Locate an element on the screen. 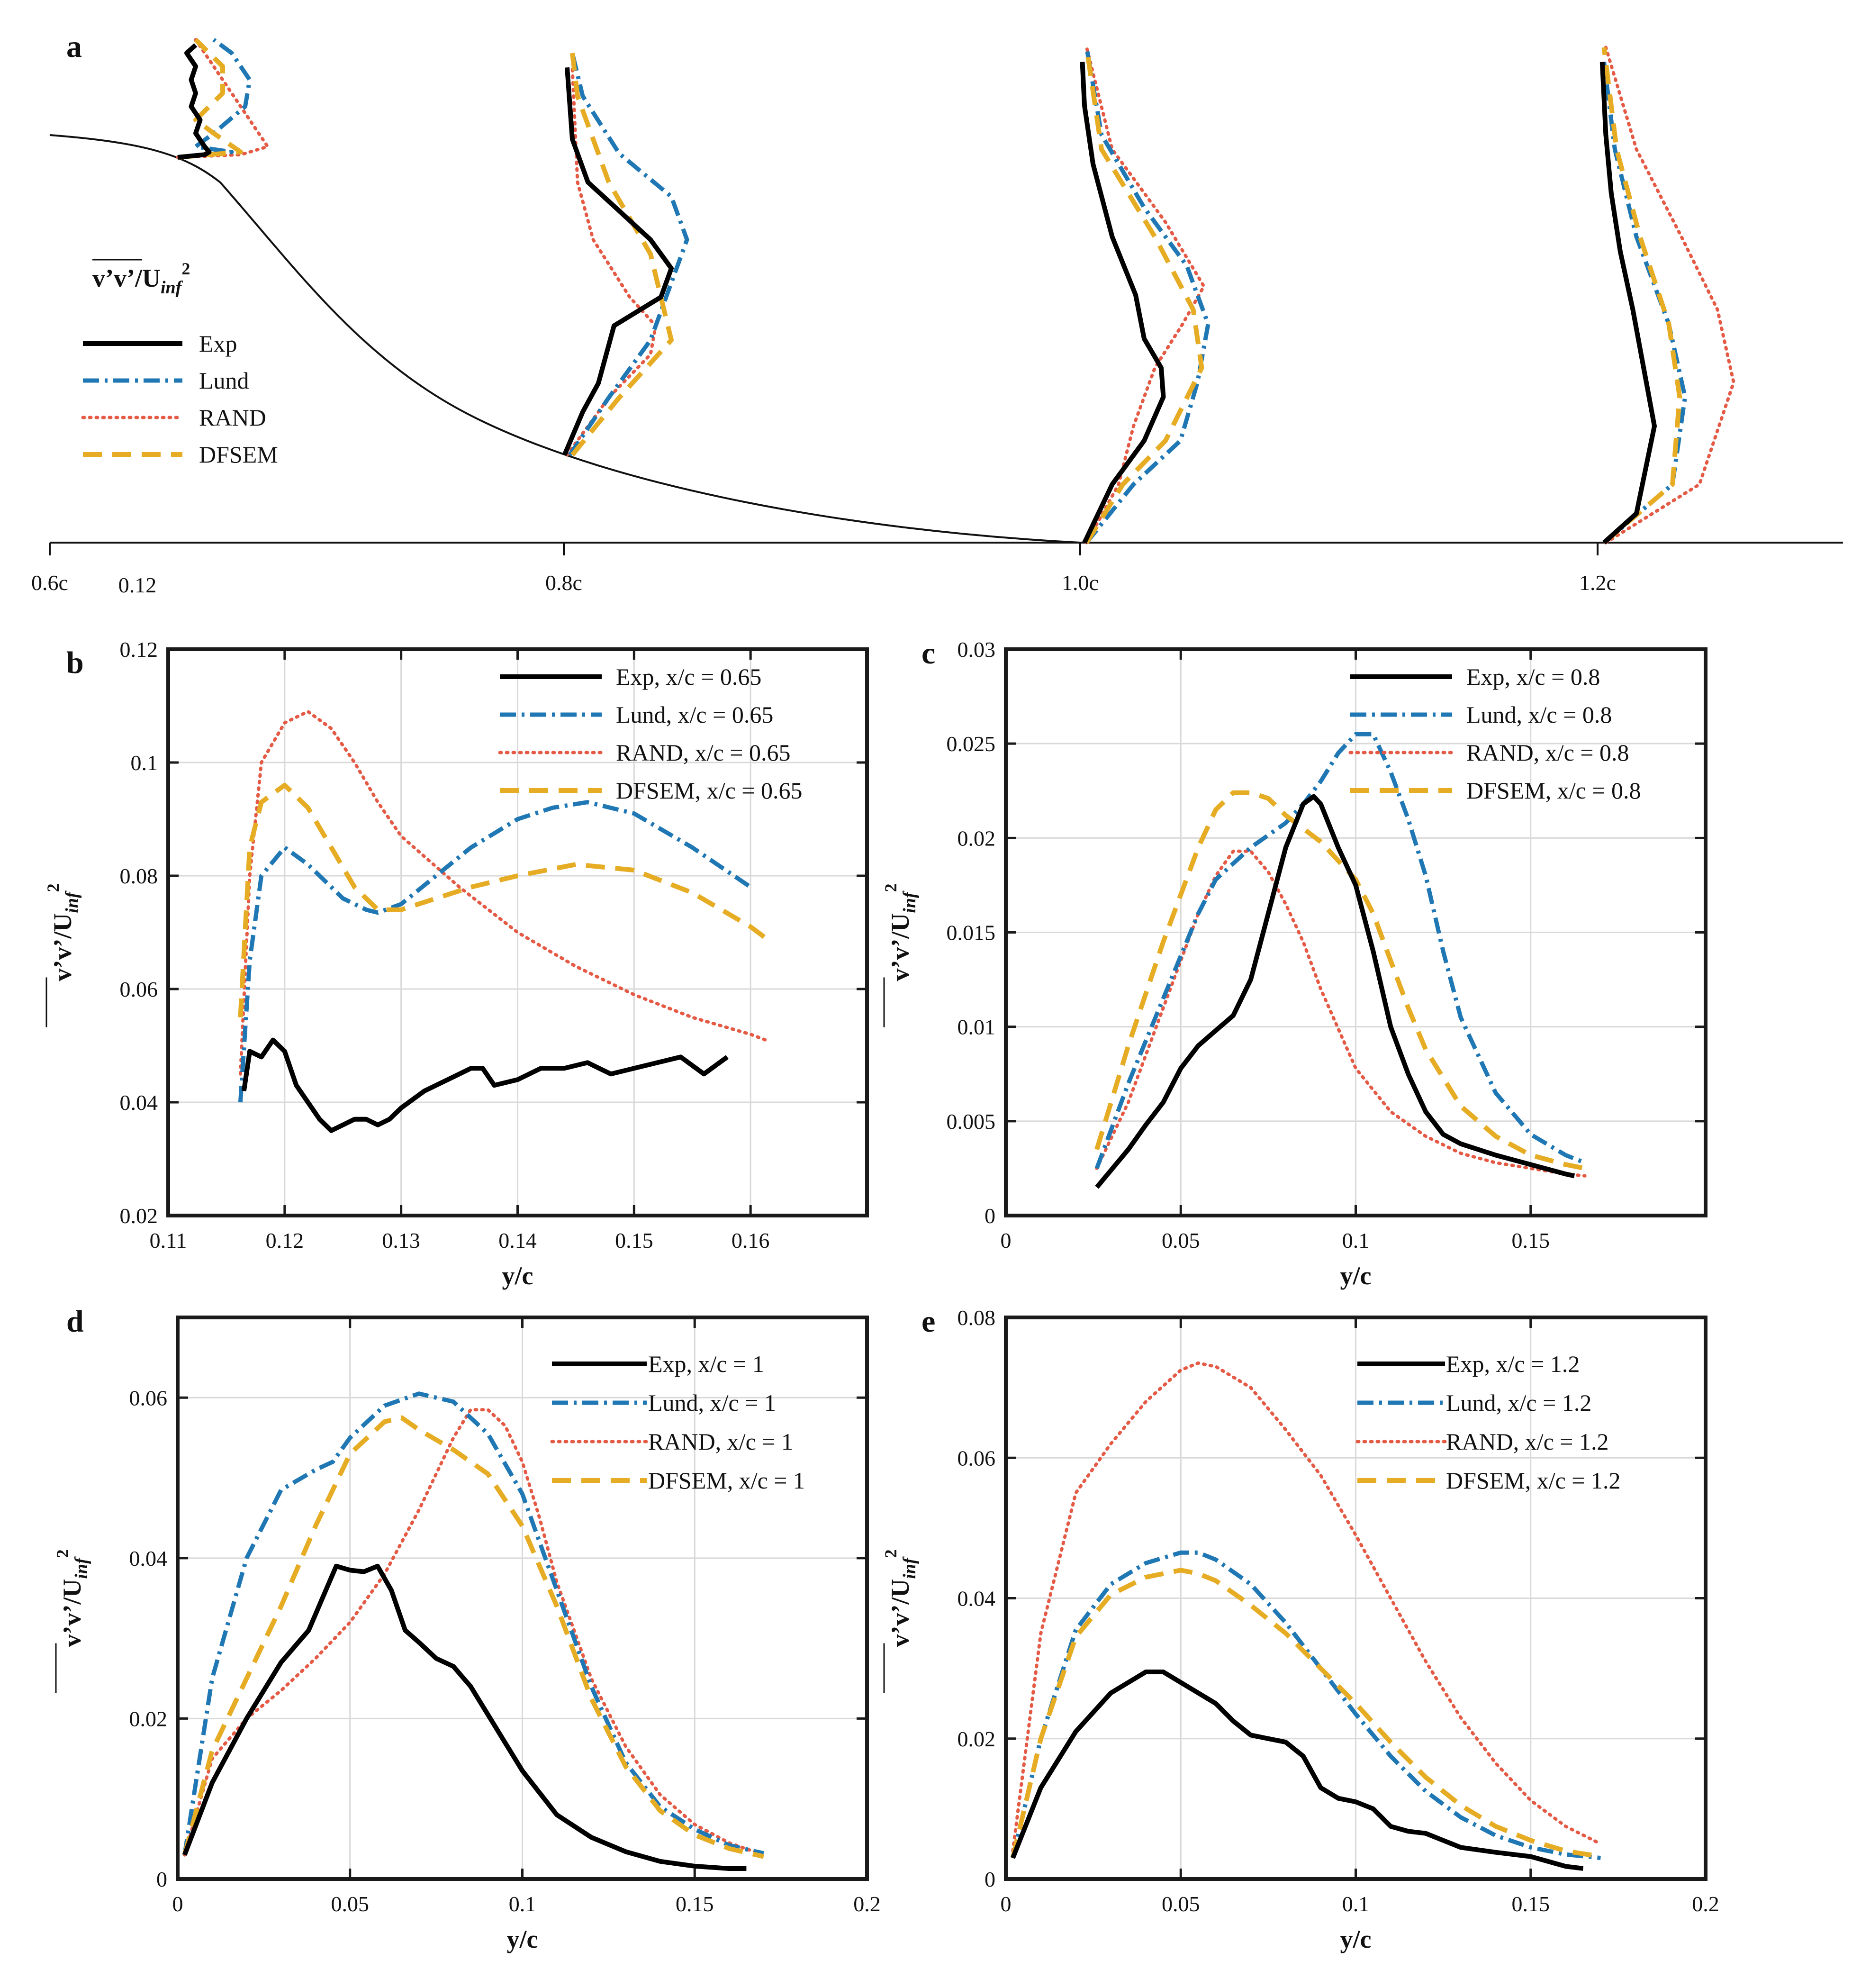 The height and width of the screenshot is (1988, 1861). legend-label-dfsem: DFSEM is located at coordinates (238, 454).